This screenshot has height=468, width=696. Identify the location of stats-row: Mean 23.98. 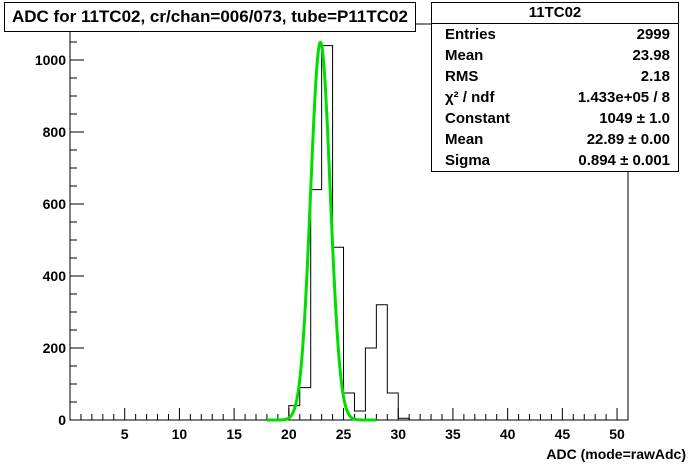
(555, 55).